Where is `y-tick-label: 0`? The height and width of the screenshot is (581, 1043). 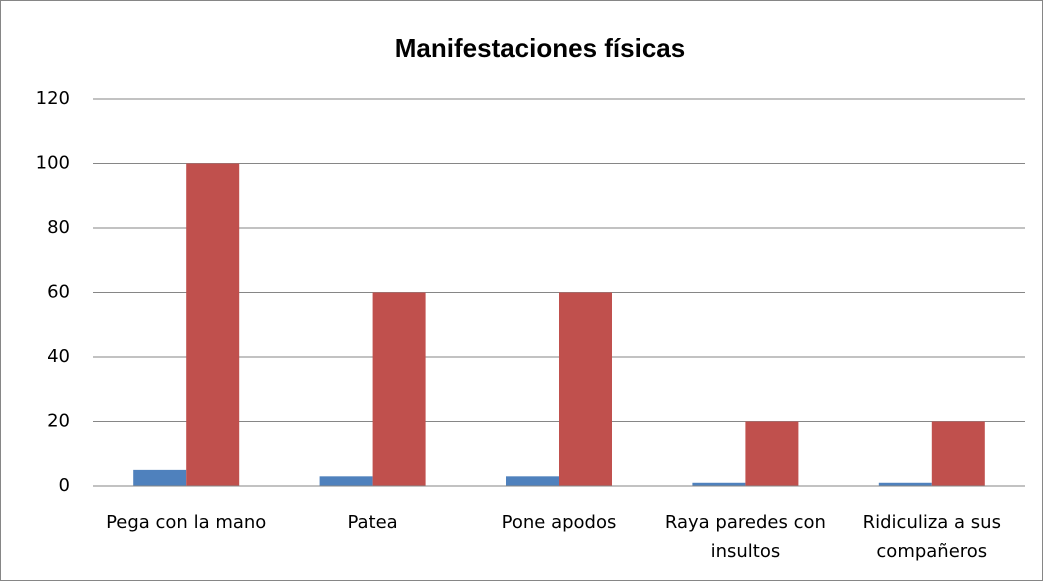
y-tick-label: 0 is located at coordinates (64, 485).